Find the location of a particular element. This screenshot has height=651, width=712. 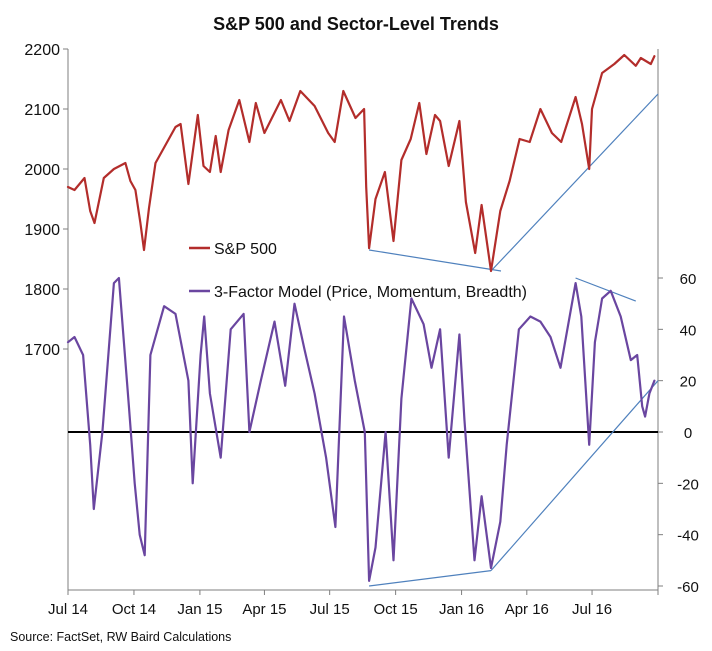

x-axis-tick-label: Jul 14 is located at coordinates (68, 609).